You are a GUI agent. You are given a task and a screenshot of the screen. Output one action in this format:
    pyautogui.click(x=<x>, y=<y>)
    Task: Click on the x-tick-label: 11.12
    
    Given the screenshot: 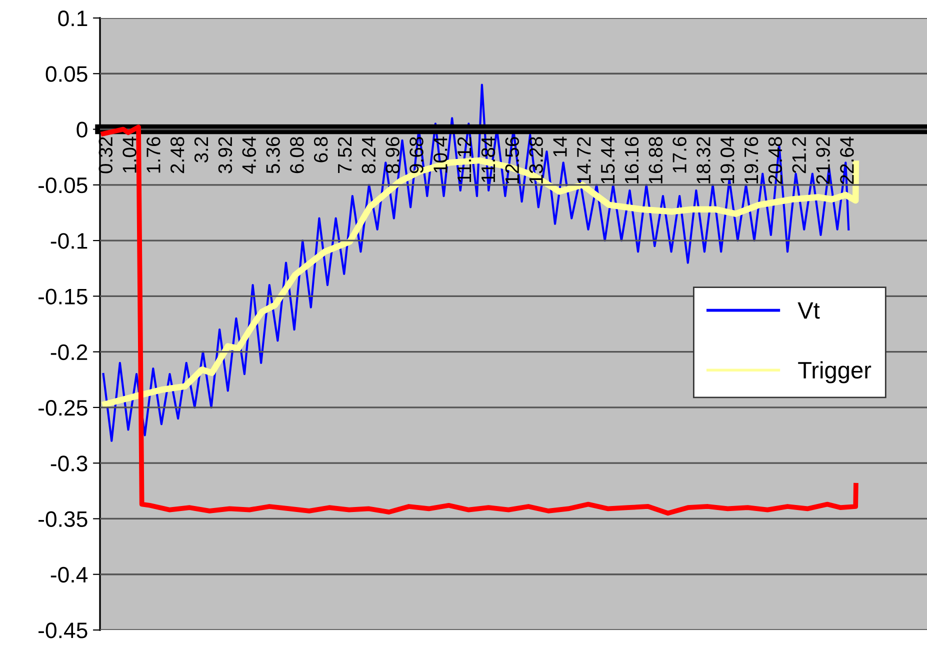 What is the action you would take?
    pyautogui.click(x=464, y=159)
    